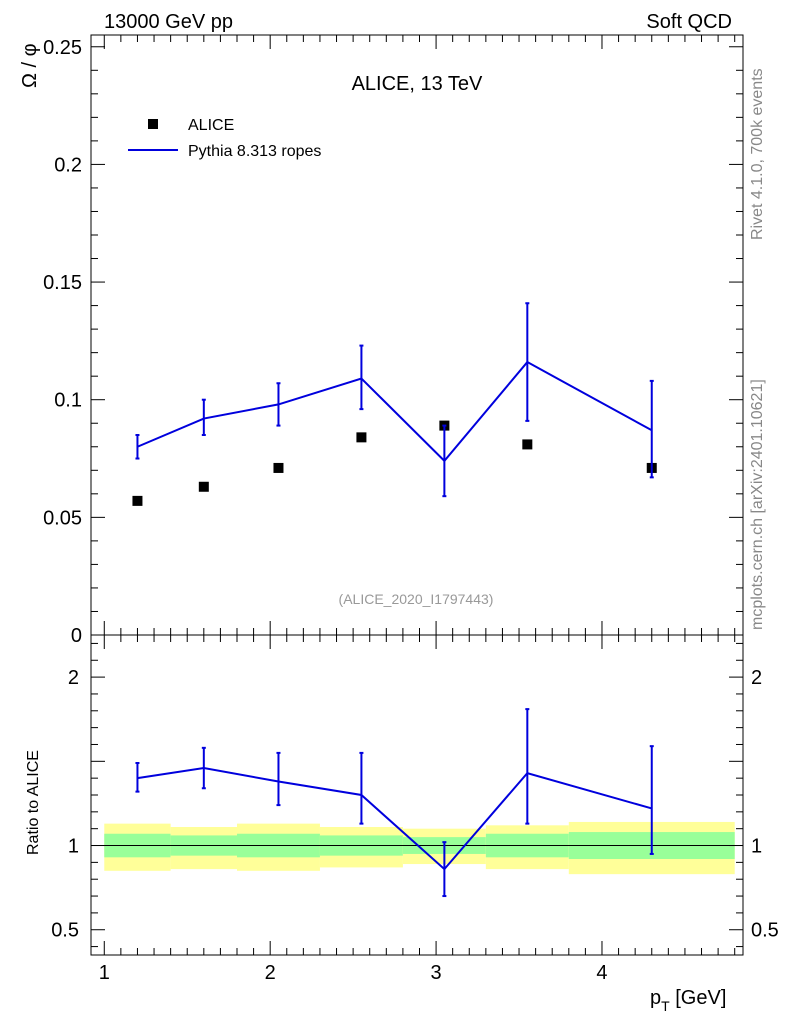 This screenshot has height=1024, width=786. What do you see at coordinates (254, 151) in the screenshot?
I see `legend-label-pythia: Pythia 8.313 ropes` at bounding box center [254, 151].